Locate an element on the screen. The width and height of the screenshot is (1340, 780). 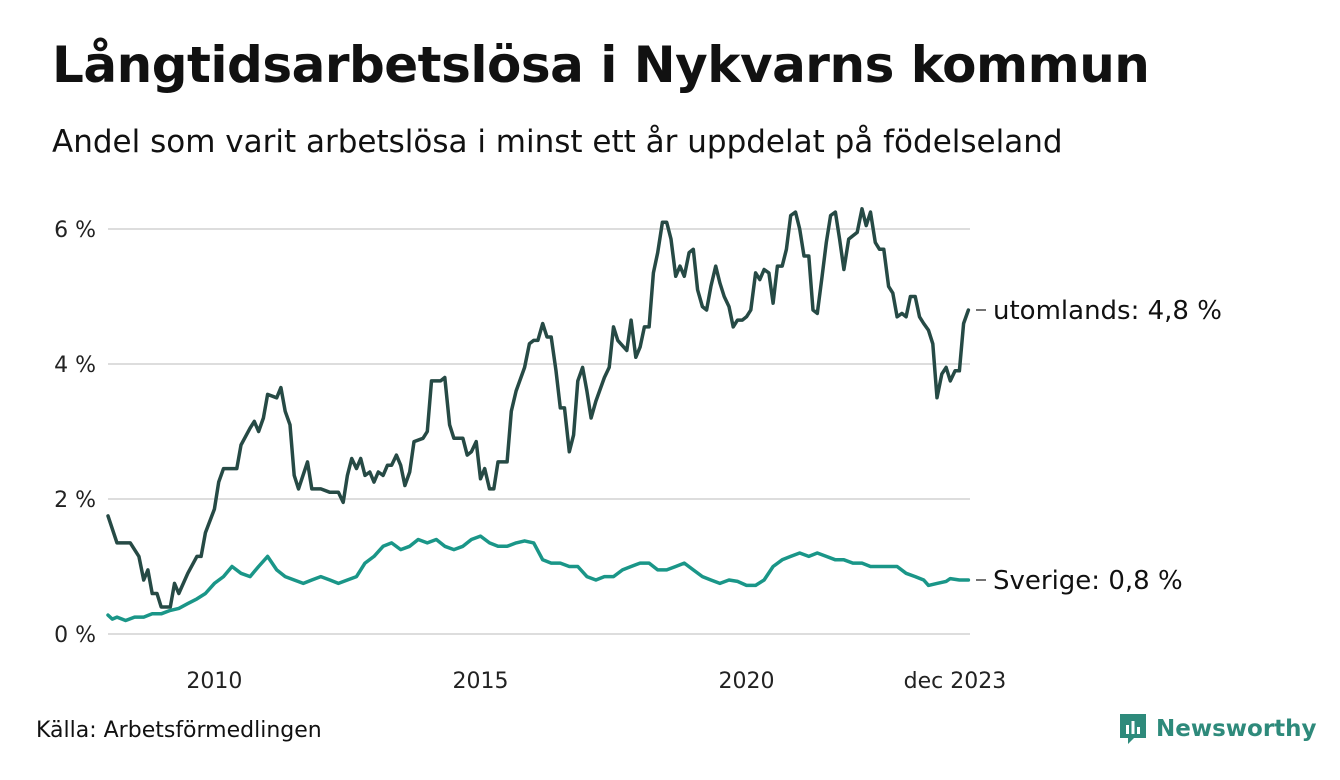
x-axis-ticks: 2010 2015 2020 dec 2023 is located at coordinates (596, 681).